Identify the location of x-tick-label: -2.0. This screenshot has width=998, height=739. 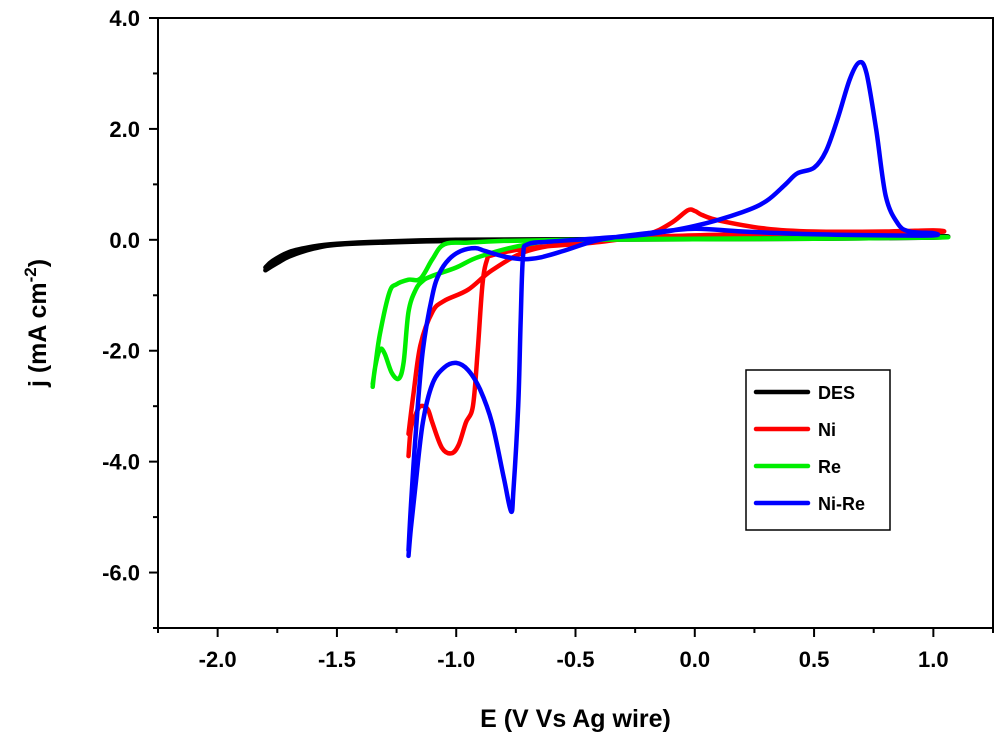
(218, 659).